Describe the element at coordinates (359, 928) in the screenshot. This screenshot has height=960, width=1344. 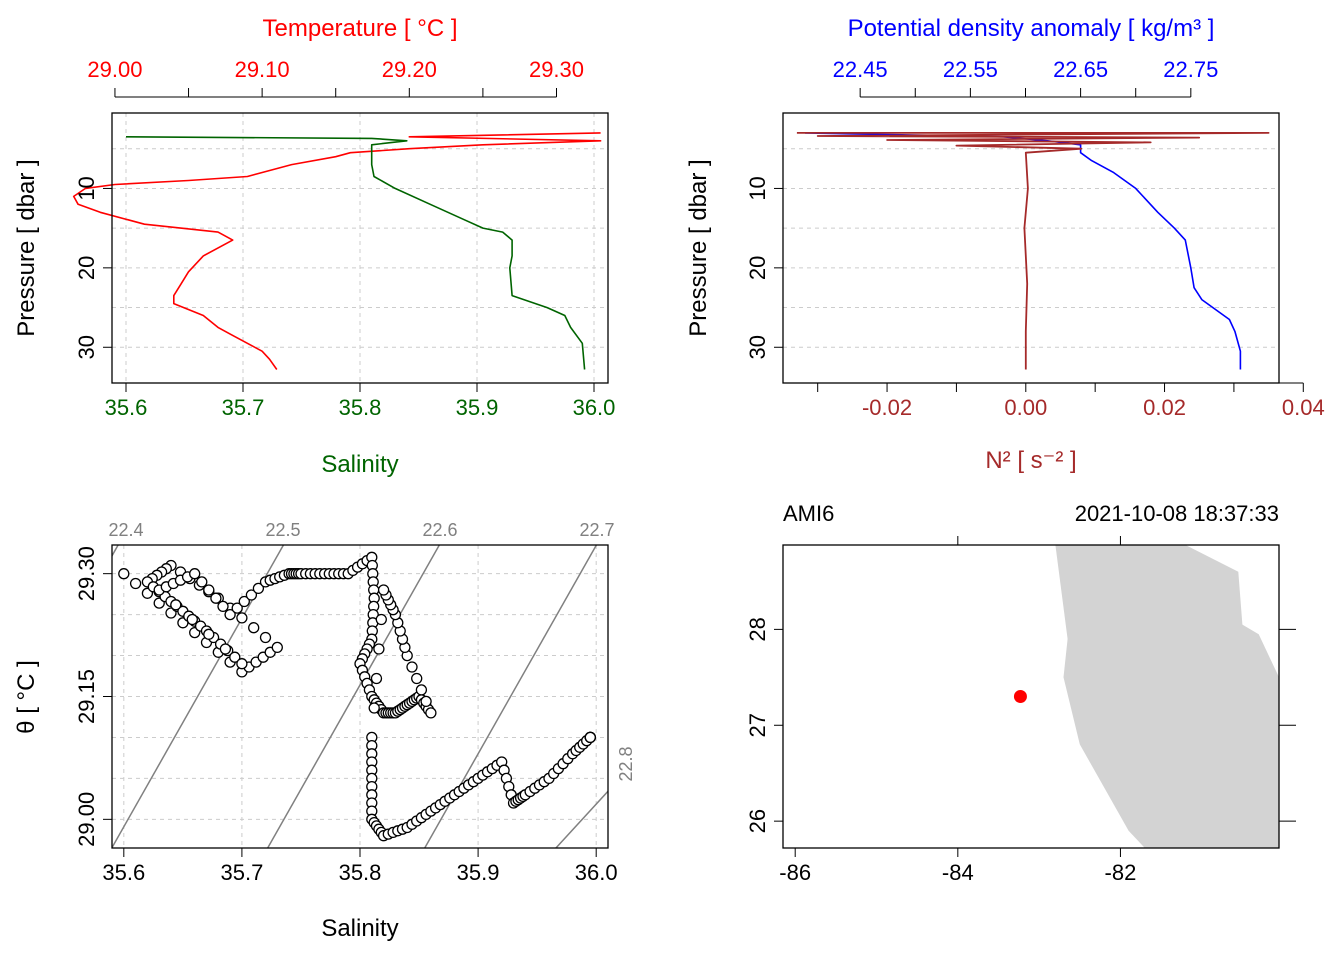
I see `p3-x-axis-label: Salinity` at that location.